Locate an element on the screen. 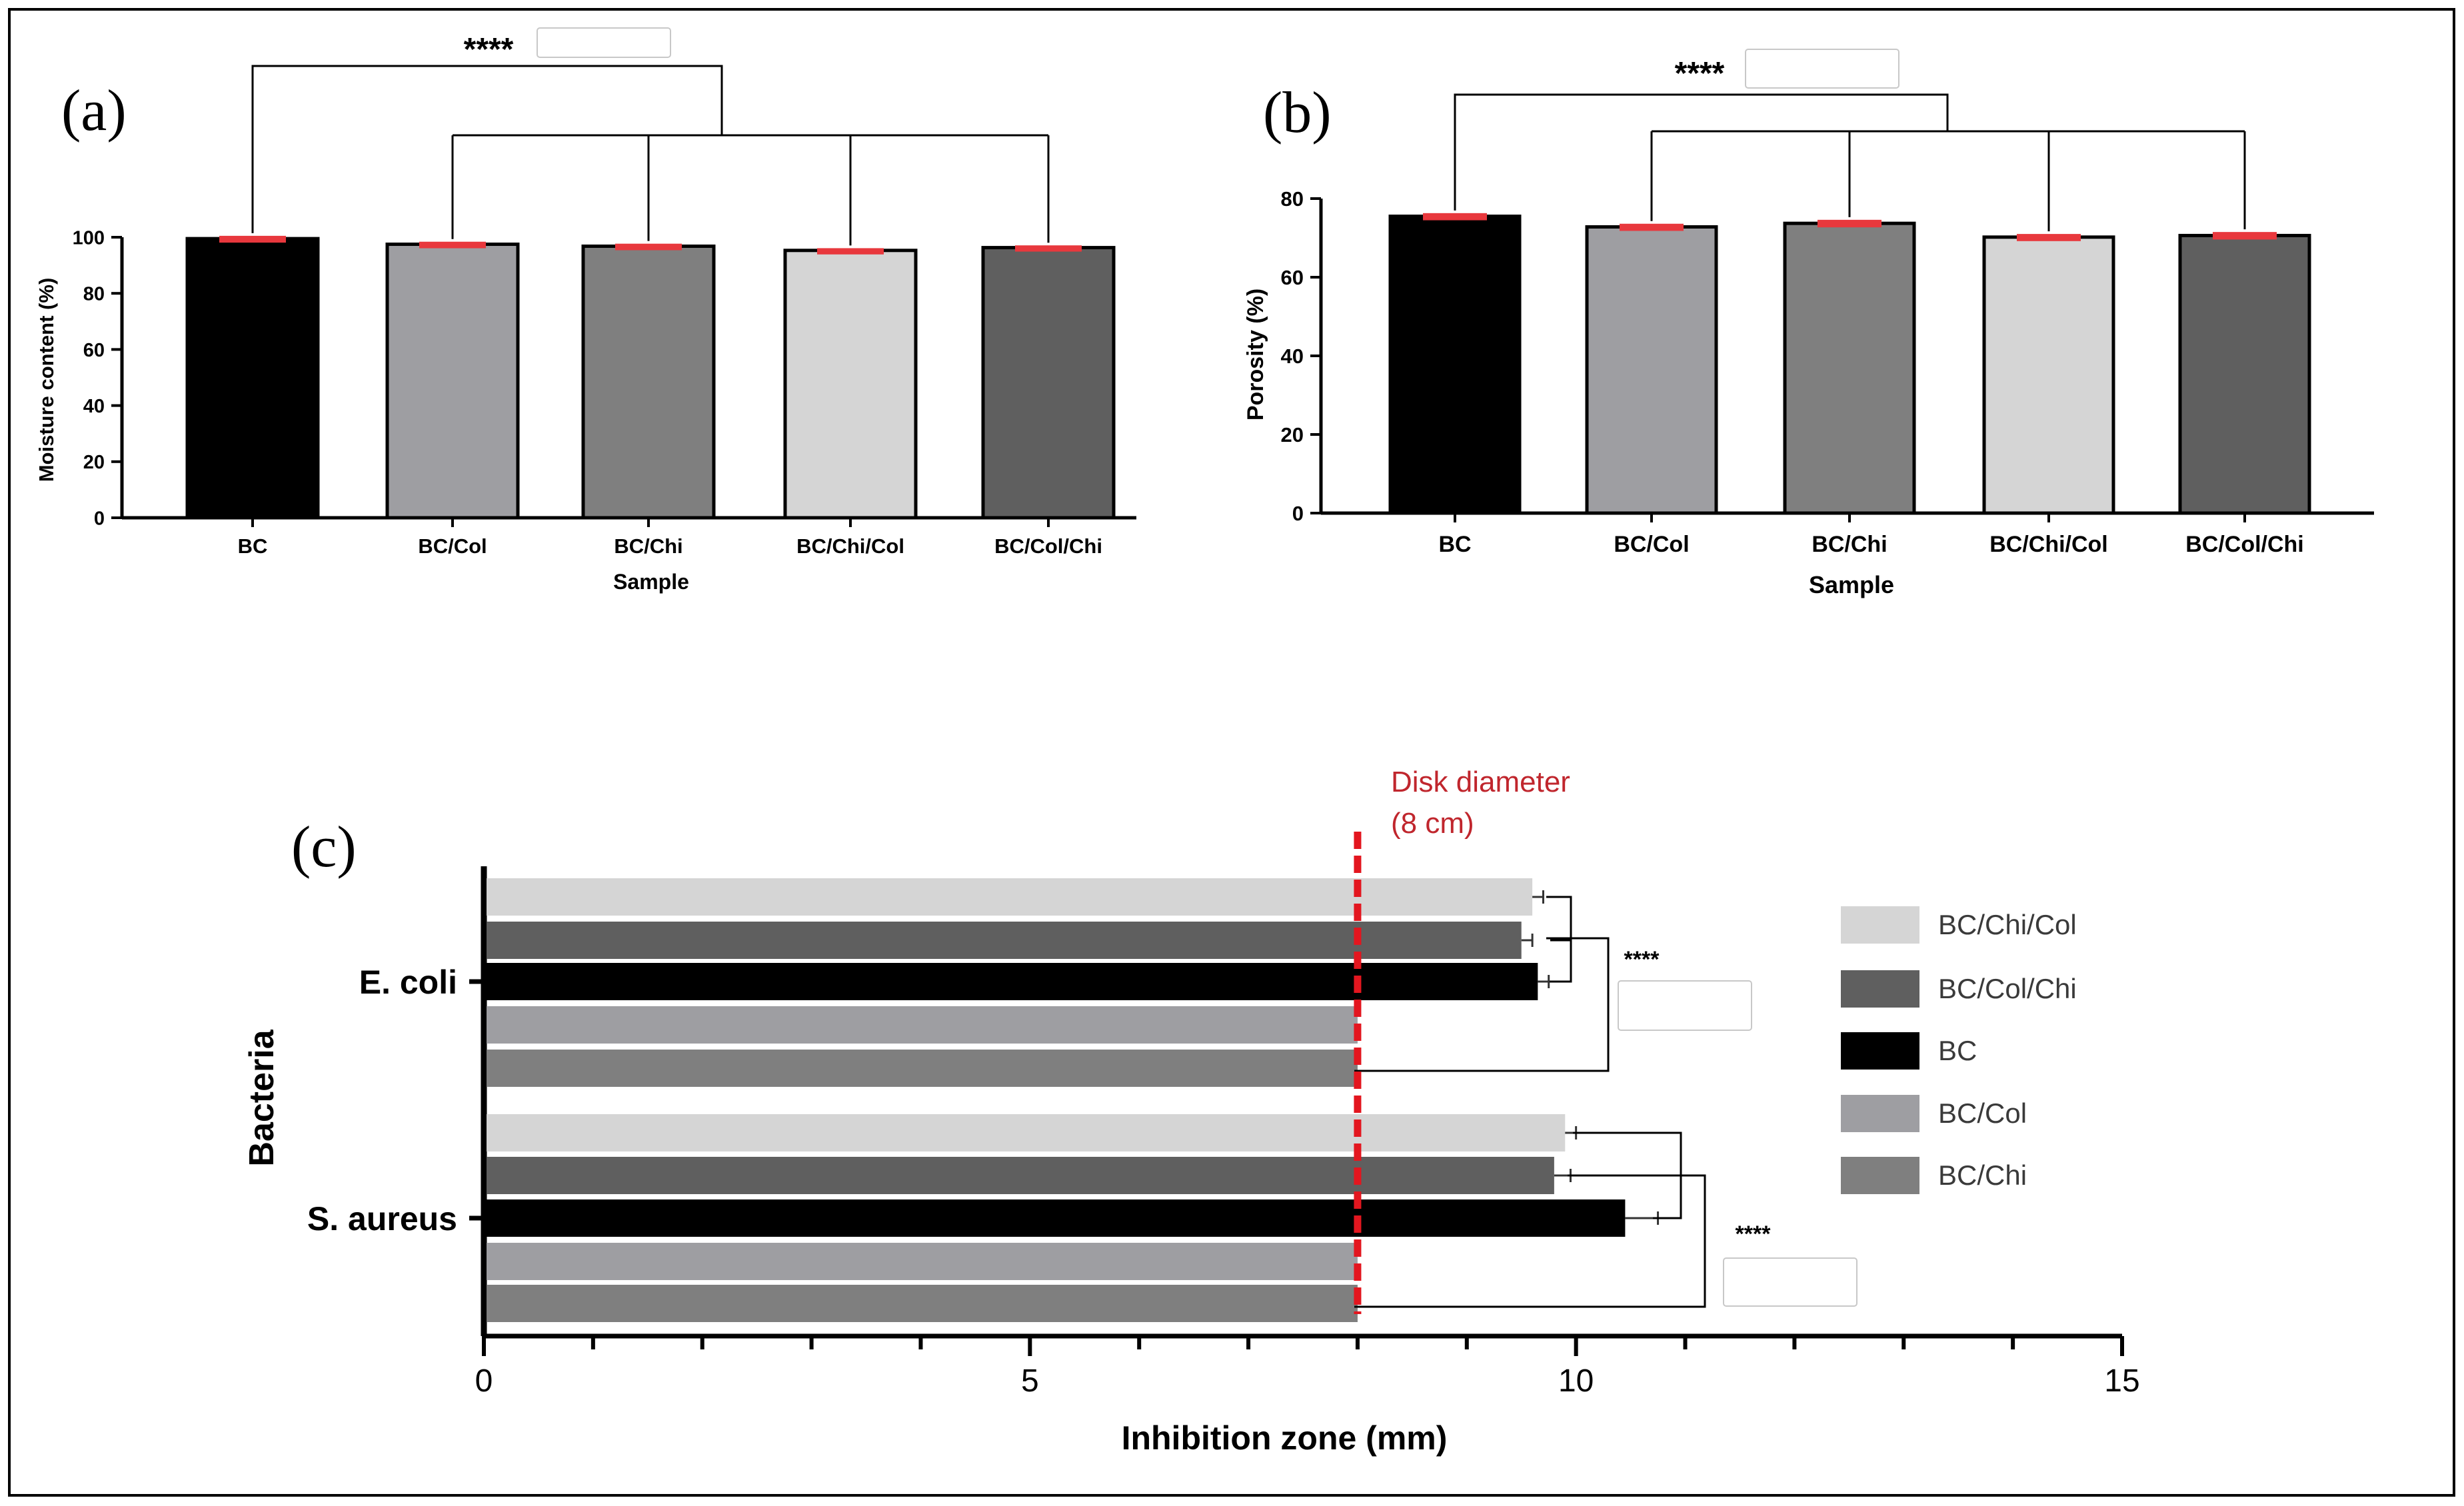  panel-b-error-bar-bc-col-chi is located at coordinates (2245, 236).